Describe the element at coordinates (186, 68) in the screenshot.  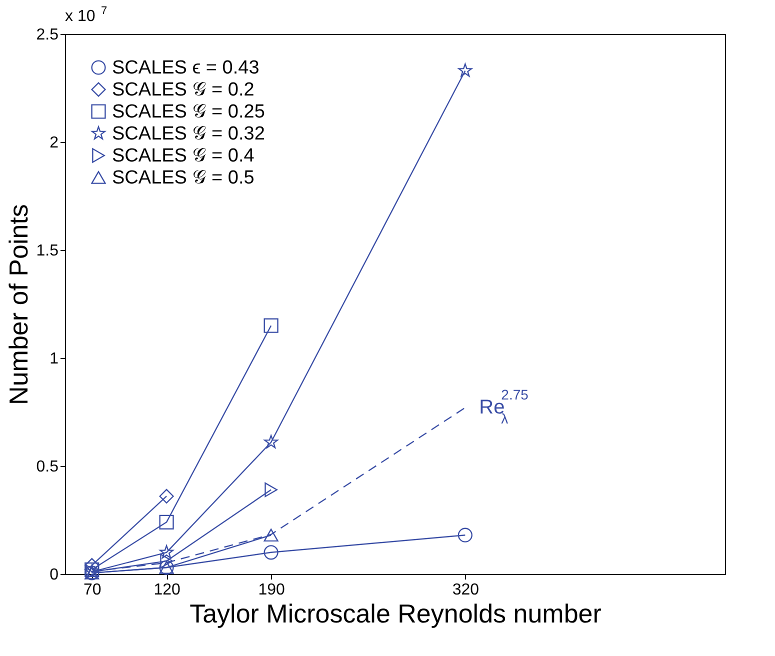
I see `legend-label: SCALES ϵ = 0.43` at that location.